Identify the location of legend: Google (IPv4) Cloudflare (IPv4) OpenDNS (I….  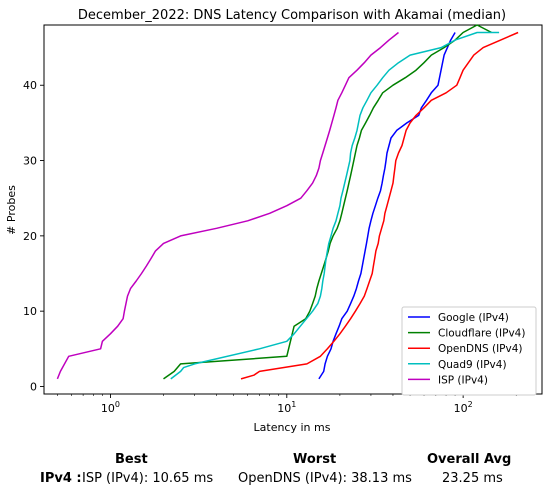
(469, 351).